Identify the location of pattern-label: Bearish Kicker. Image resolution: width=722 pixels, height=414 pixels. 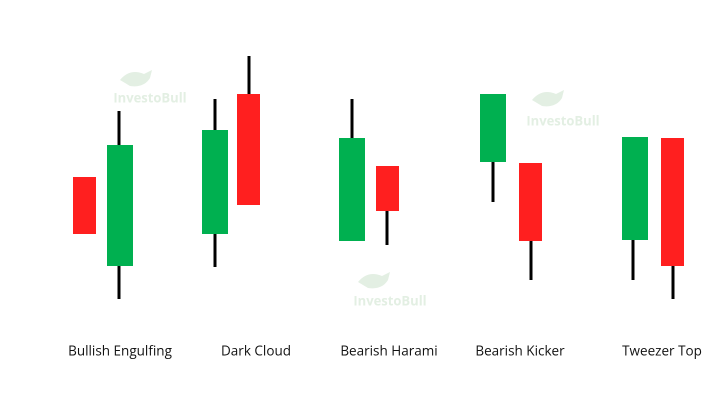
(520, 351).